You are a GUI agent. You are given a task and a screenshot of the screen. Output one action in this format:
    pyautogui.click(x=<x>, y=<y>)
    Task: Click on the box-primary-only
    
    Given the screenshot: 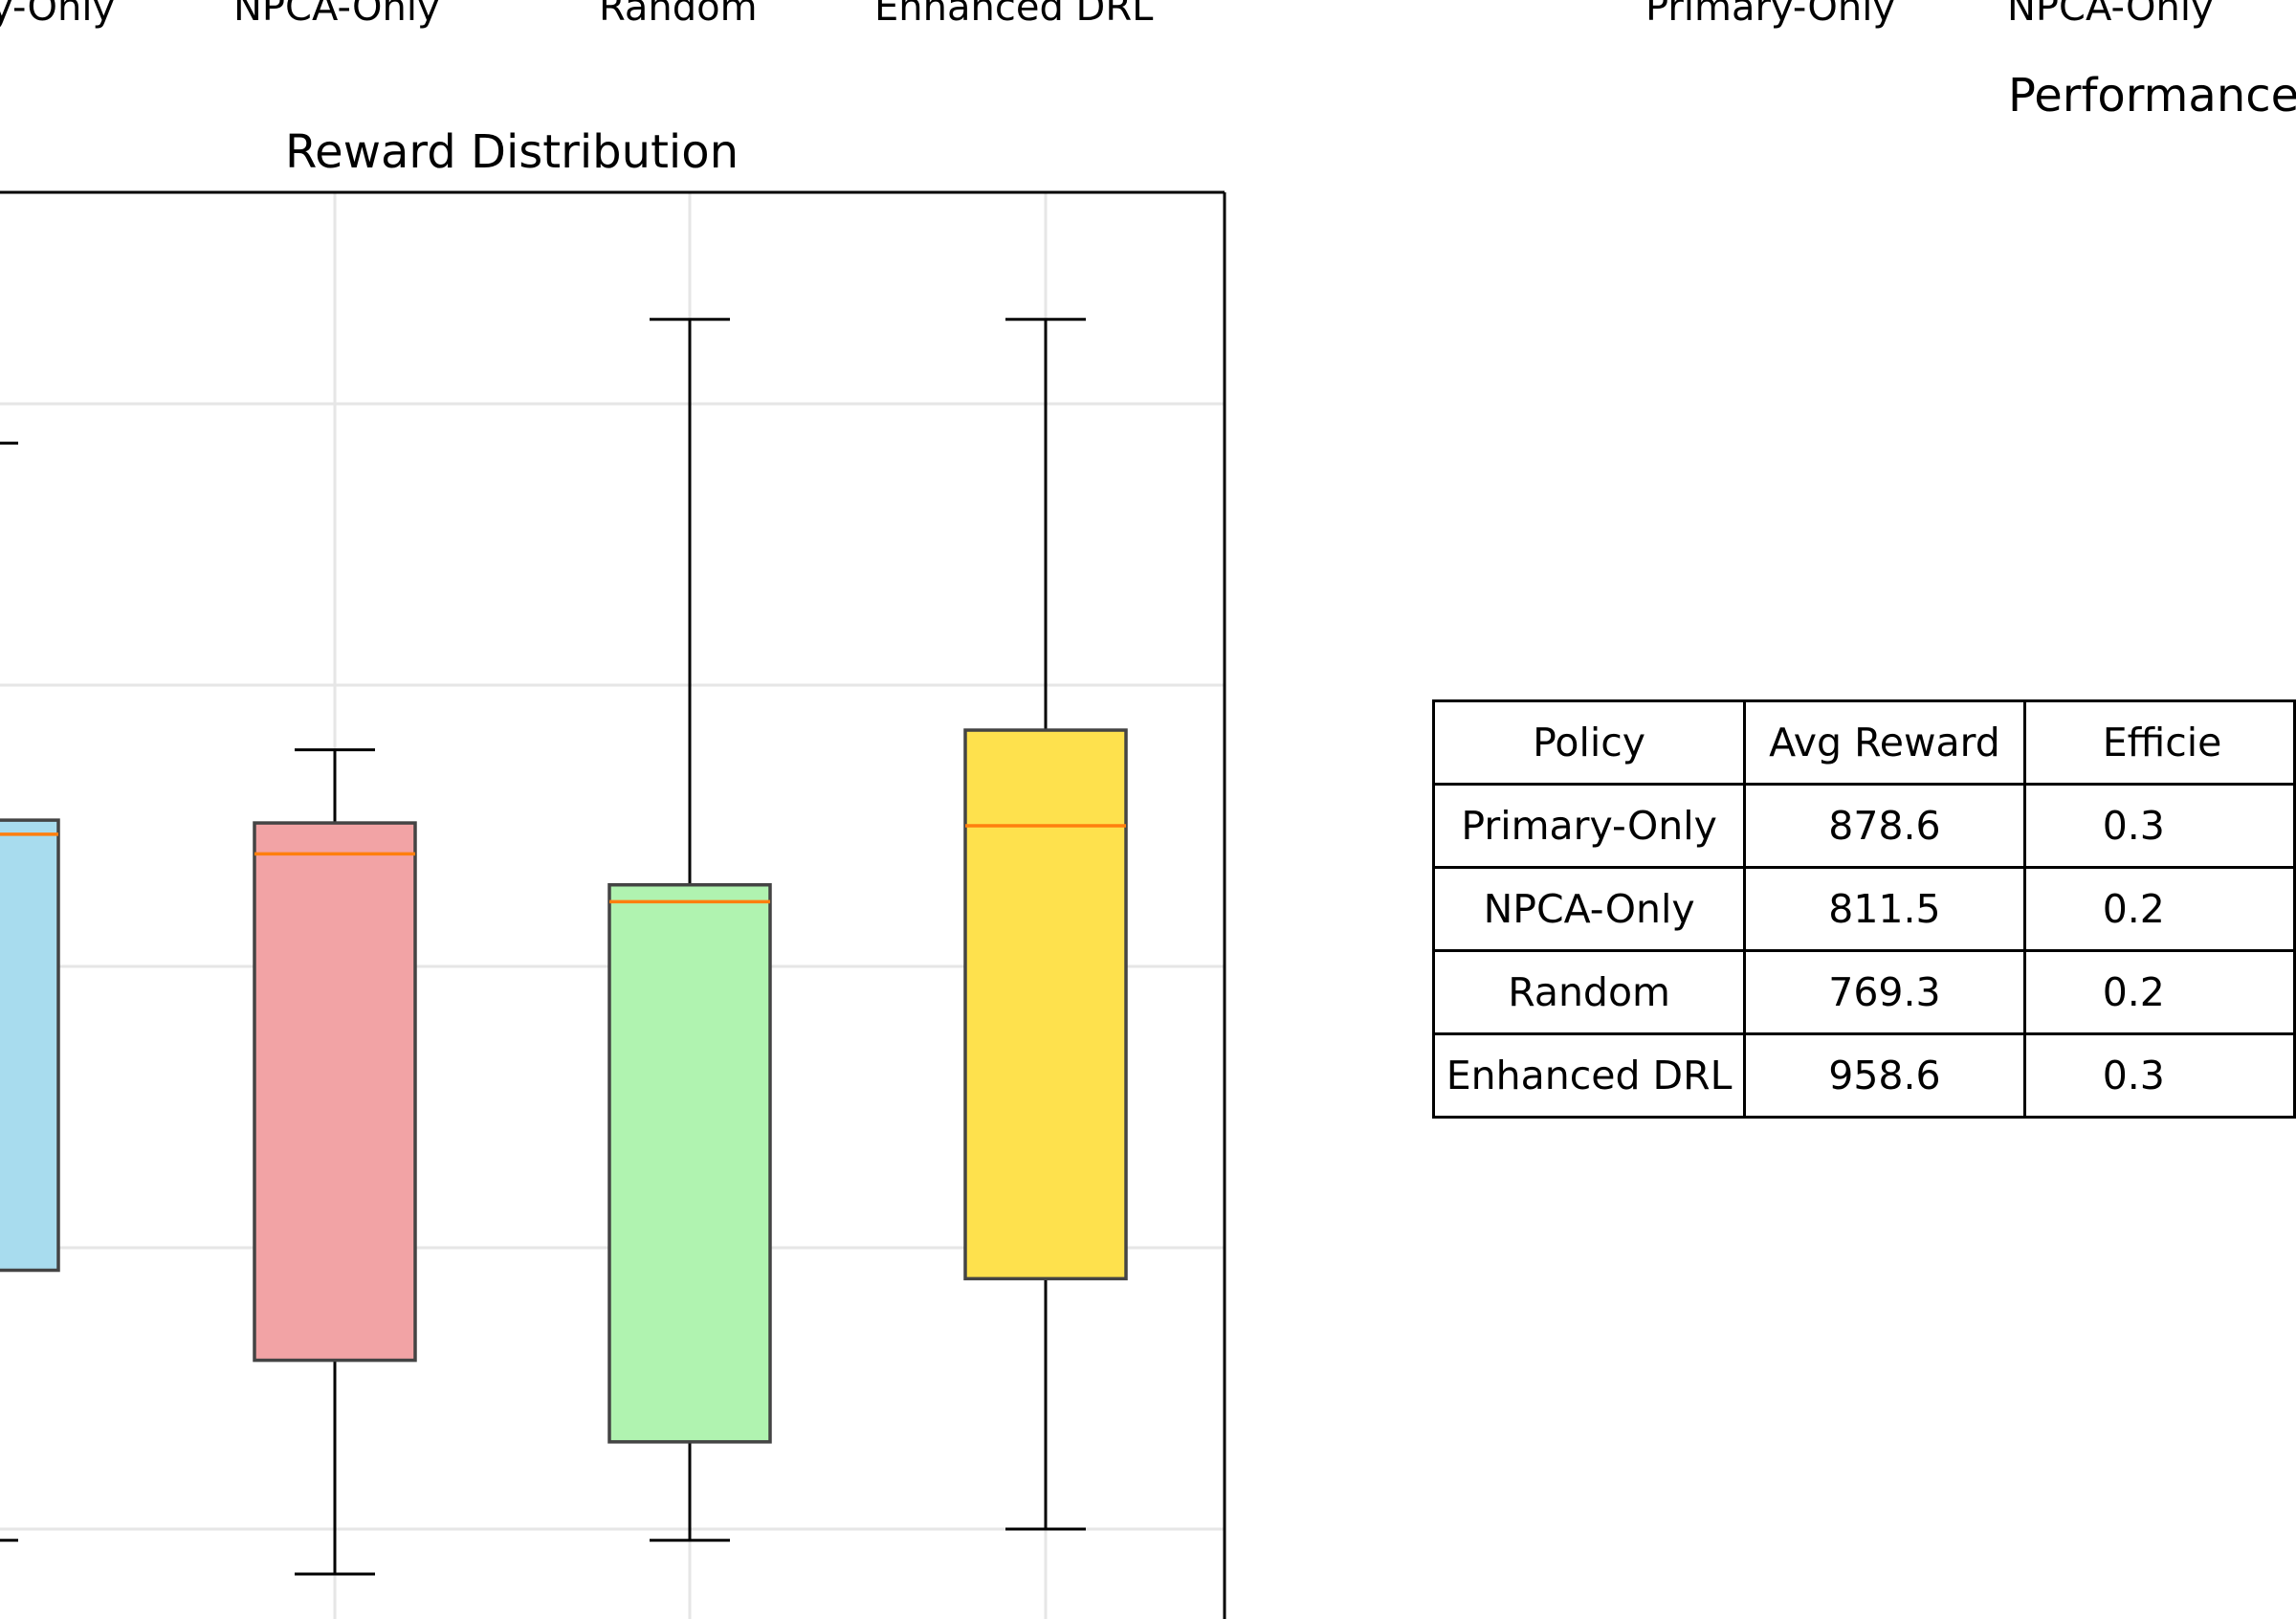 What is the action you would take?
    pyautogui.click(x=30, y=991)
    